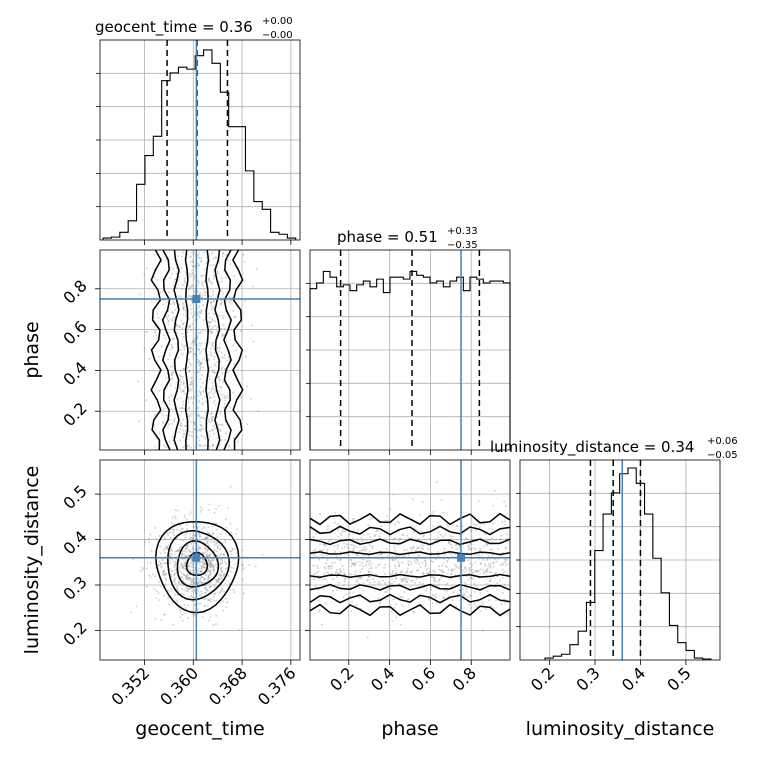 The image size is (760, 760). What do you see at coordinates (410, 560) in the screenshot?
I see `dens-lumdist-phase-frame` at bounding box center [410, 560].